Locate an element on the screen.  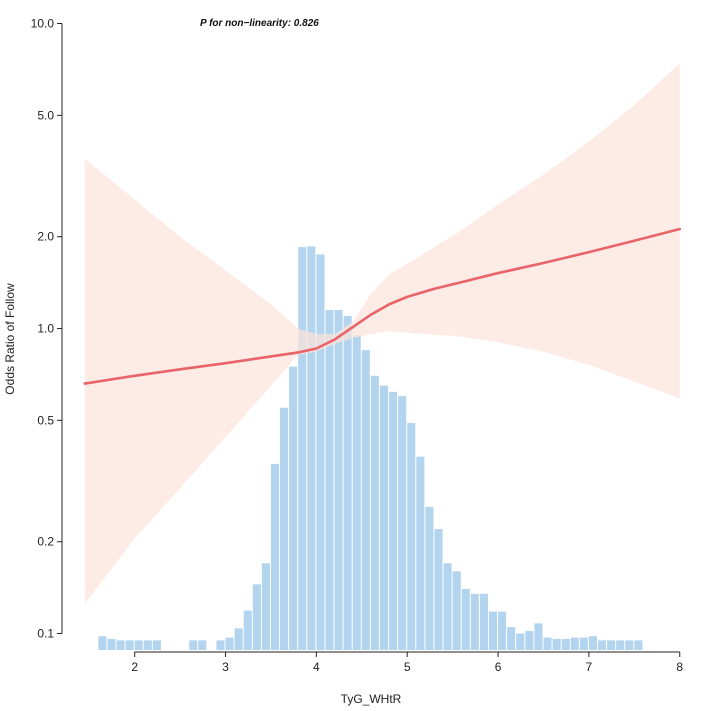
y-tick-label: 0.5 is located at coordinates (45, 420).